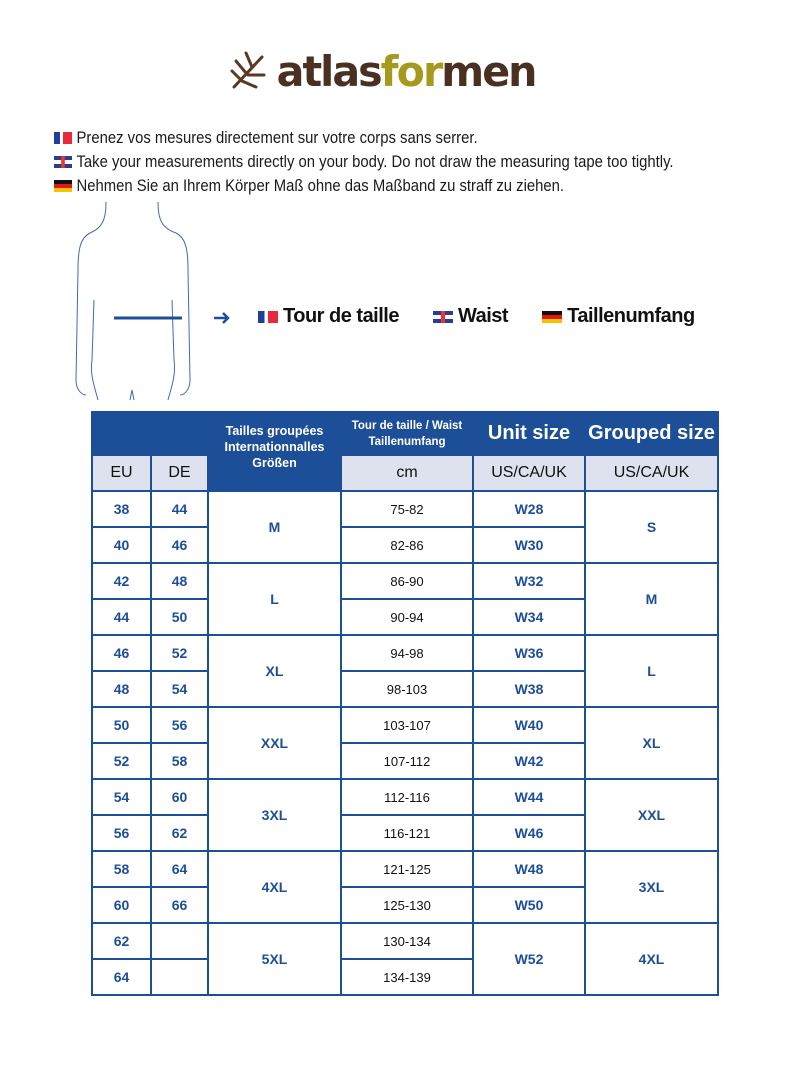  Describe the element at coordinates (529, 905) in the screenshot. I see `unit-size-cell: W50` at that location.